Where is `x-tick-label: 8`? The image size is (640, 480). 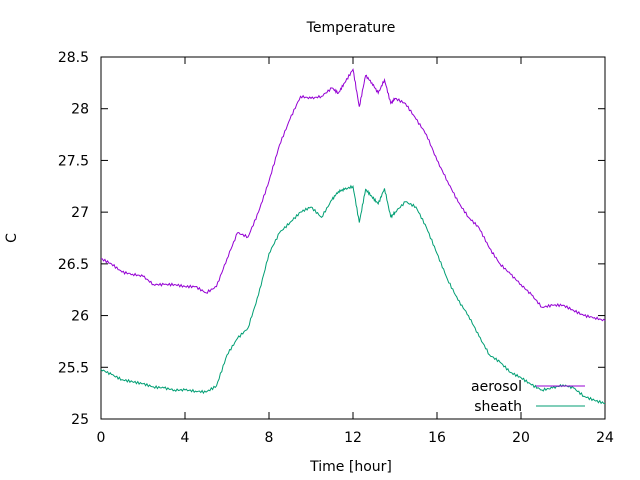 x-tick-label: 8 is located at coordinates (269, 438).